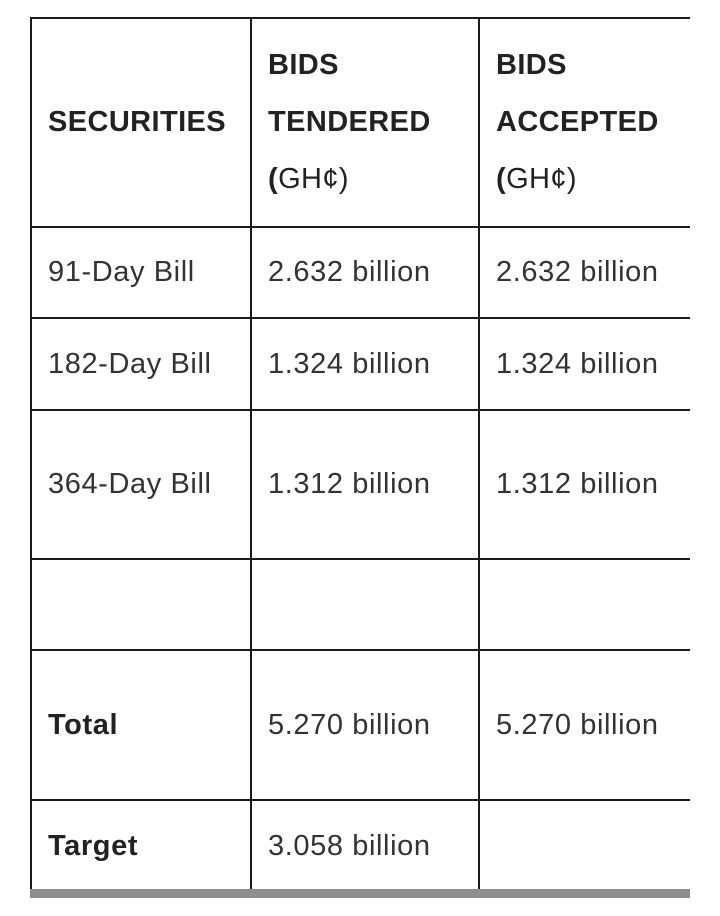 This screenshot has height=916, width=720. Describe the element at coordinates (365, 122) in the screenshot. I see `header-bids-tendered: BIDS TENDERED (GH¢)` at that location.